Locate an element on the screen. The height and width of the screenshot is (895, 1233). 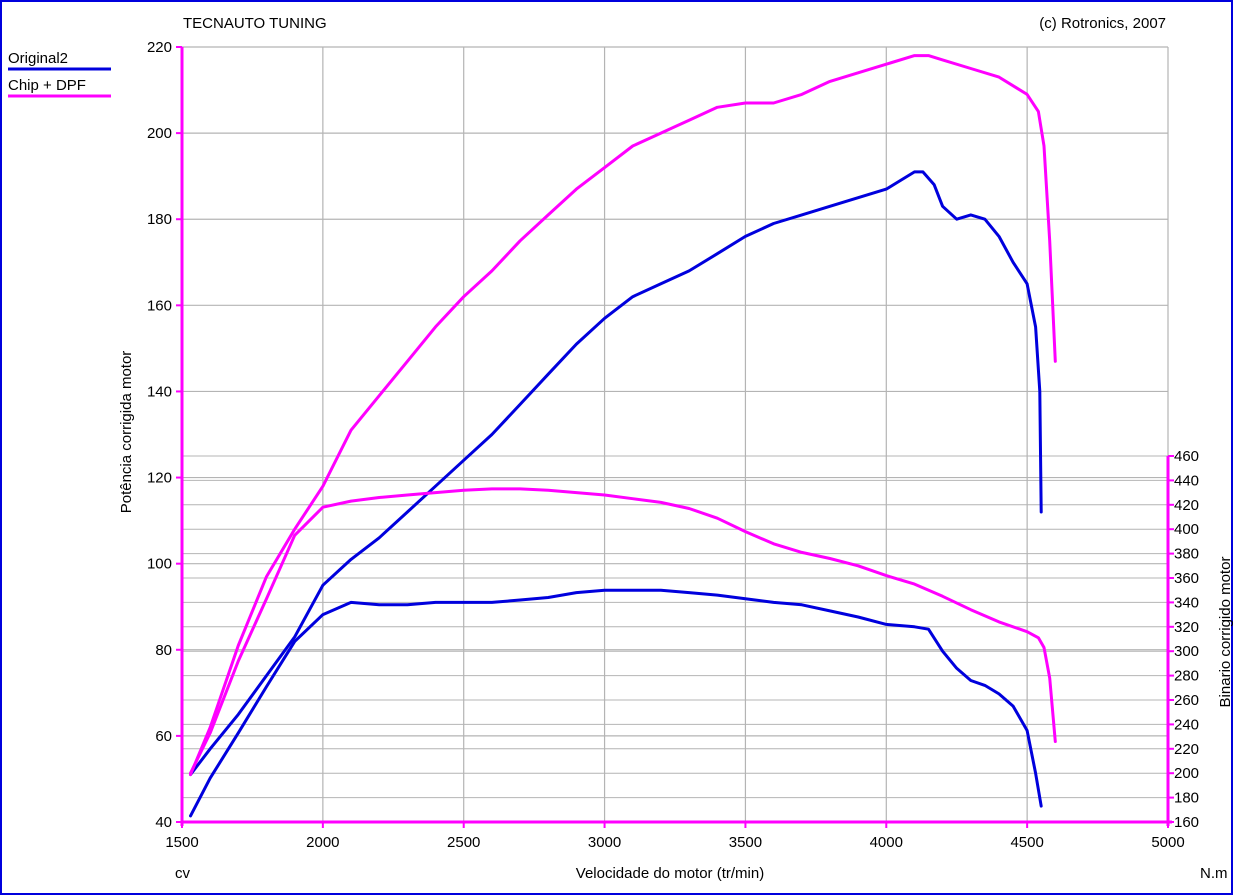
y-tick-right-label: 260 is located at coordinates (1186, 700).